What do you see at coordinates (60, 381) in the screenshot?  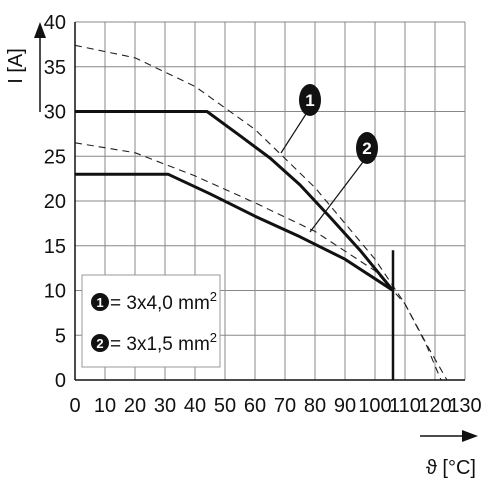 I see `y-tick-label: 0` at bounding box center [60, 381].